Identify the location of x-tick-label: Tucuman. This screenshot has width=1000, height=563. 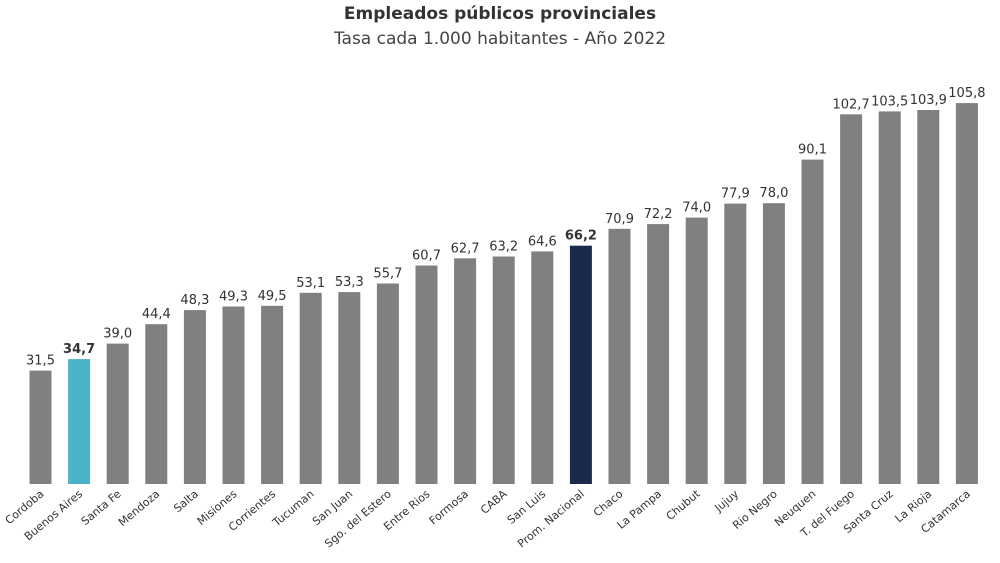
(293, 508).